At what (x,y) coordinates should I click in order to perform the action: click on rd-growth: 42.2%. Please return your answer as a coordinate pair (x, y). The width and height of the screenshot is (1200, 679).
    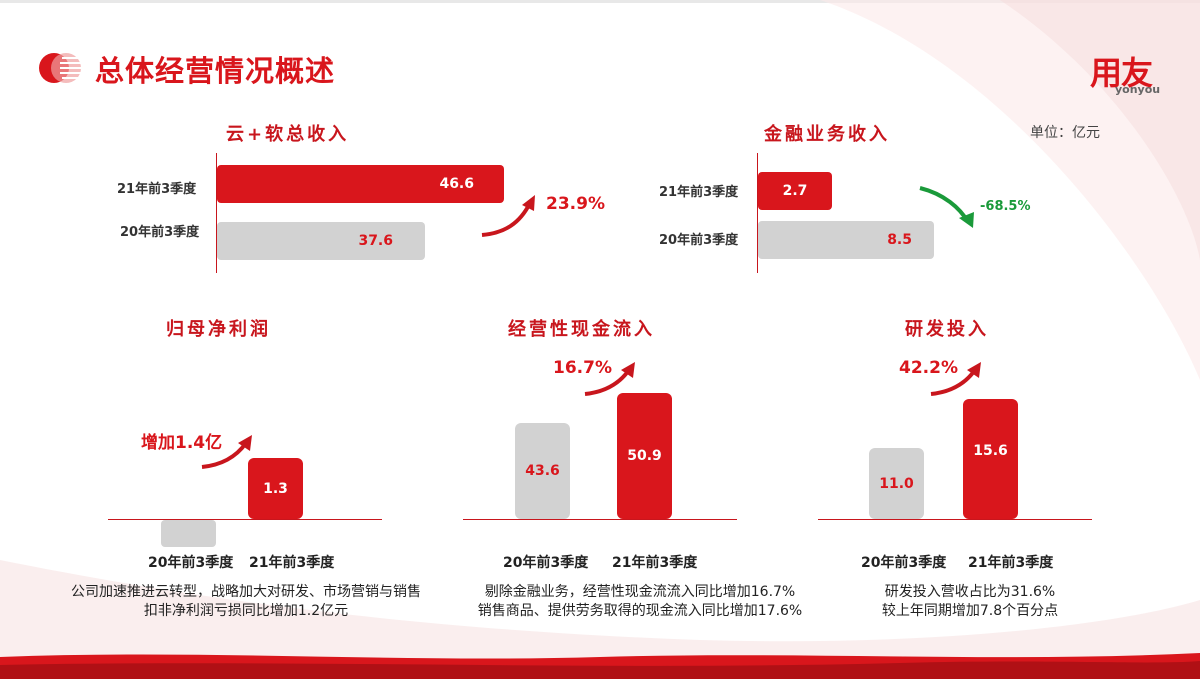
    Looking at the image, I should click on (928, 368).